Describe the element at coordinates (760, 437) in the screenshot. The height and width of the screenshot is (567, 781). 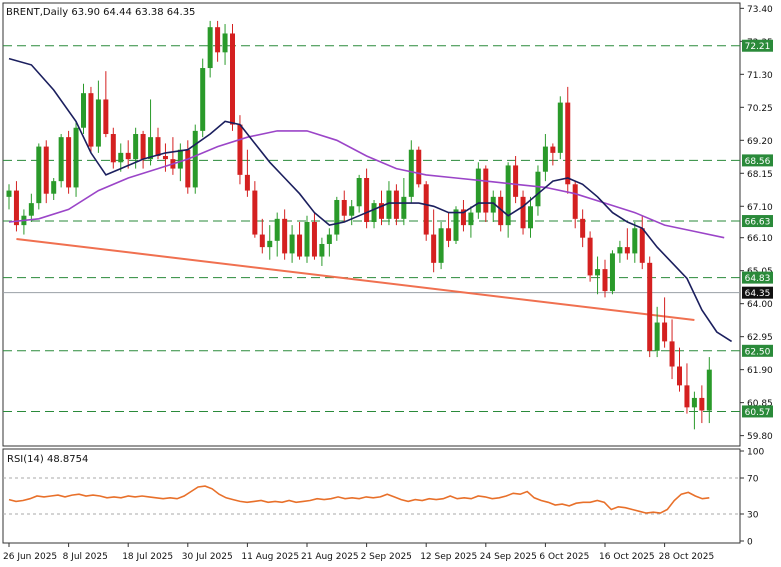
I see `price-tick-label: 59.80` at that location.